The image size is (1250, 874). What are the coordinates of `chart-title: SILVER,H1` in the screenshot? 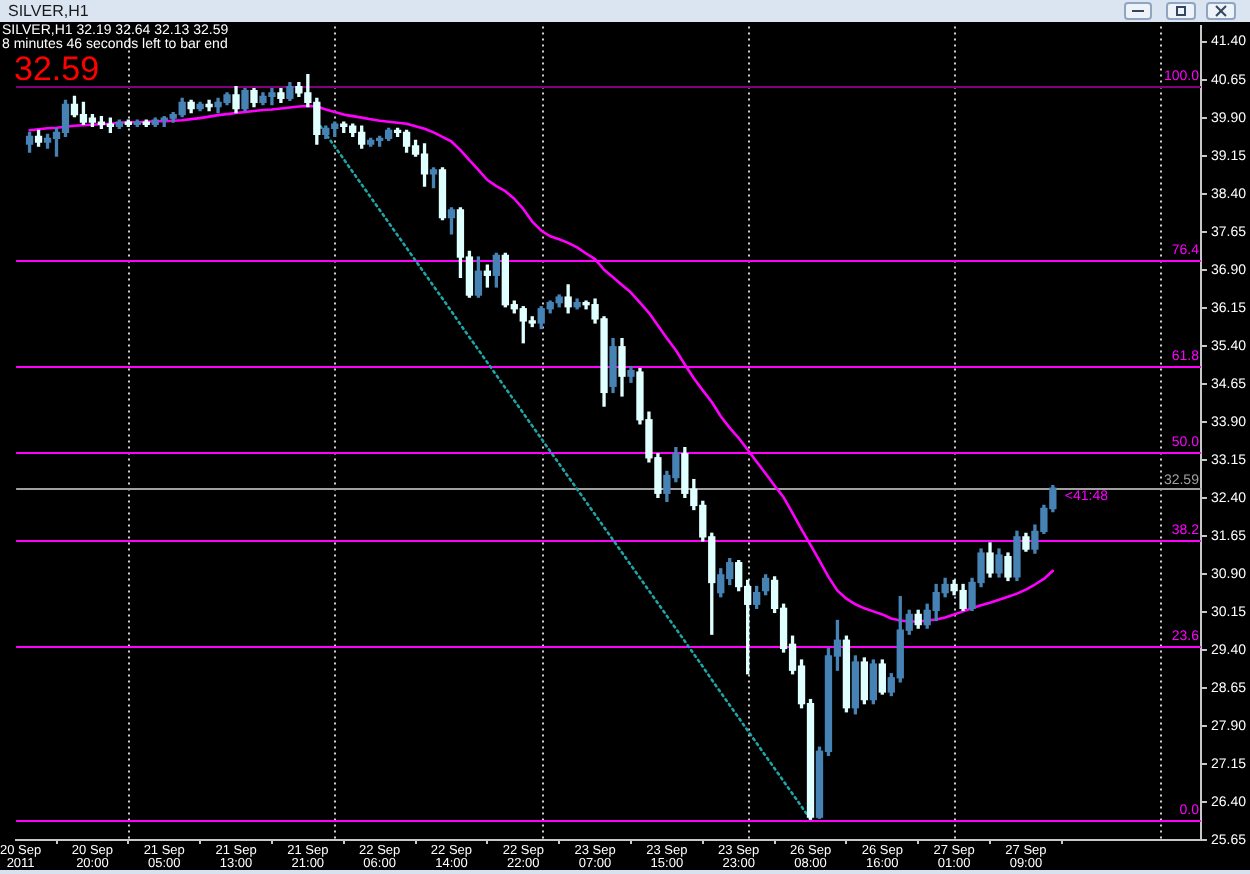 It's located at (48, 11).